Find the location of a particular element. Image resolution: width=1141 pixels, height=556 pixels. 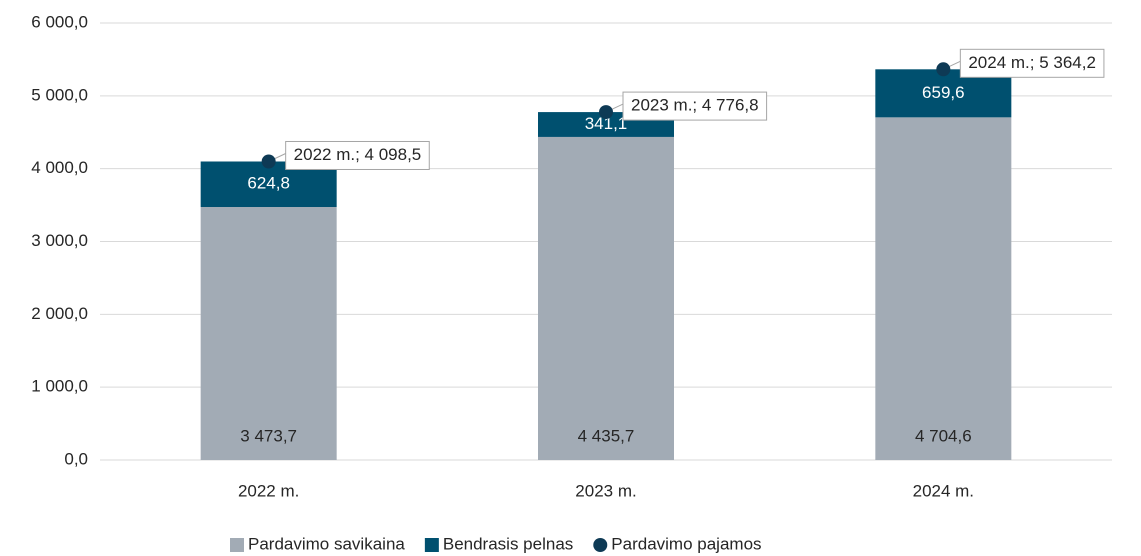

data-label: 2022 m.; 4 098,5 is located at coordinates (358, 154).